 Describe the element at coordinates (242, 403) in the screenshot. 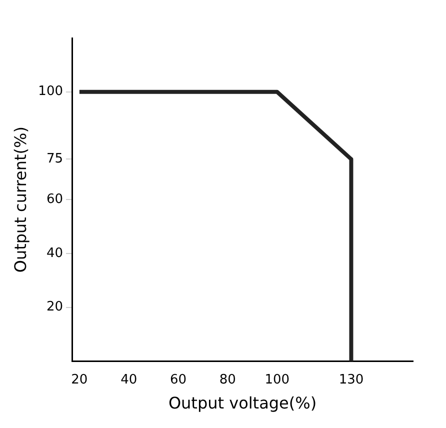

I see `x-axis-title: Output voltage(%)` at that location.